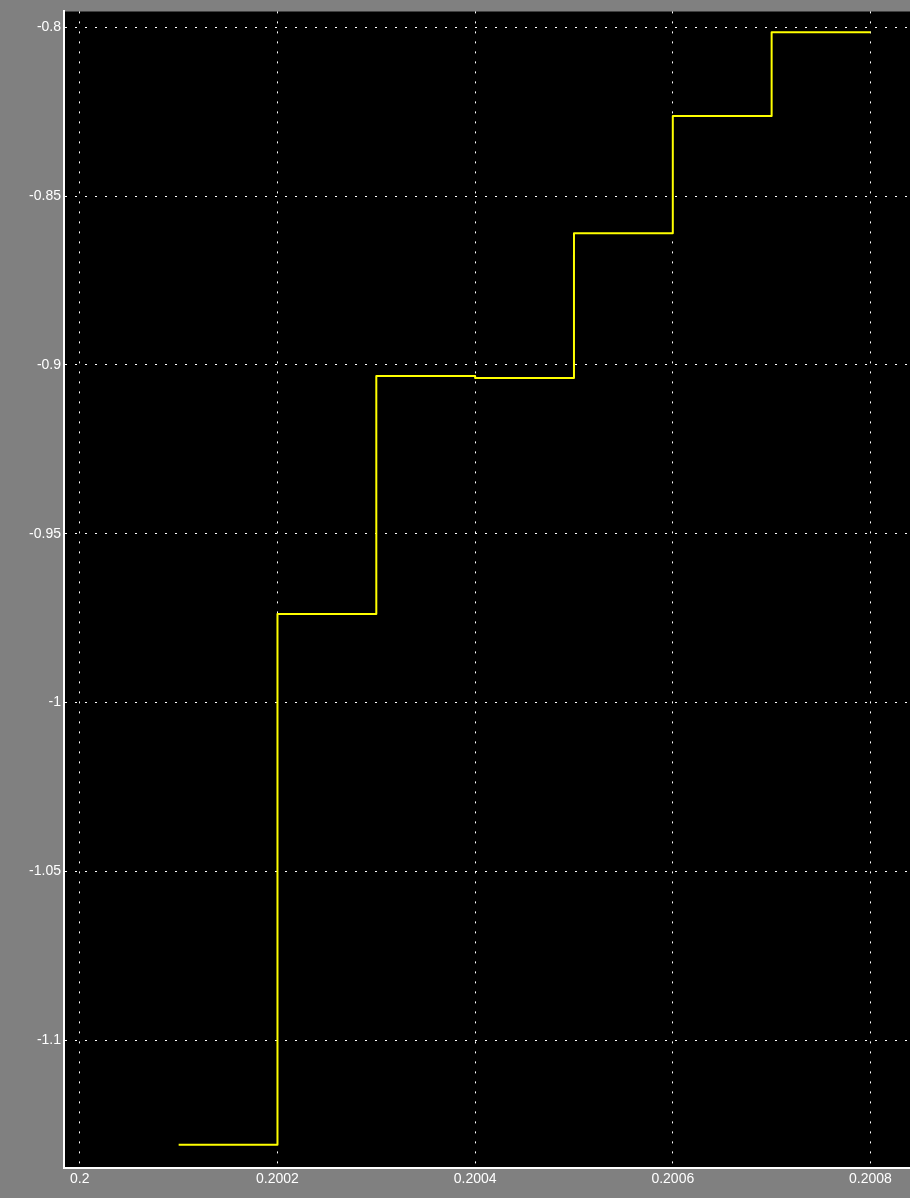  Describe the element at coordinates (45, 194) in the screenshot. I see `y-tick-label: -0.85` at that location.